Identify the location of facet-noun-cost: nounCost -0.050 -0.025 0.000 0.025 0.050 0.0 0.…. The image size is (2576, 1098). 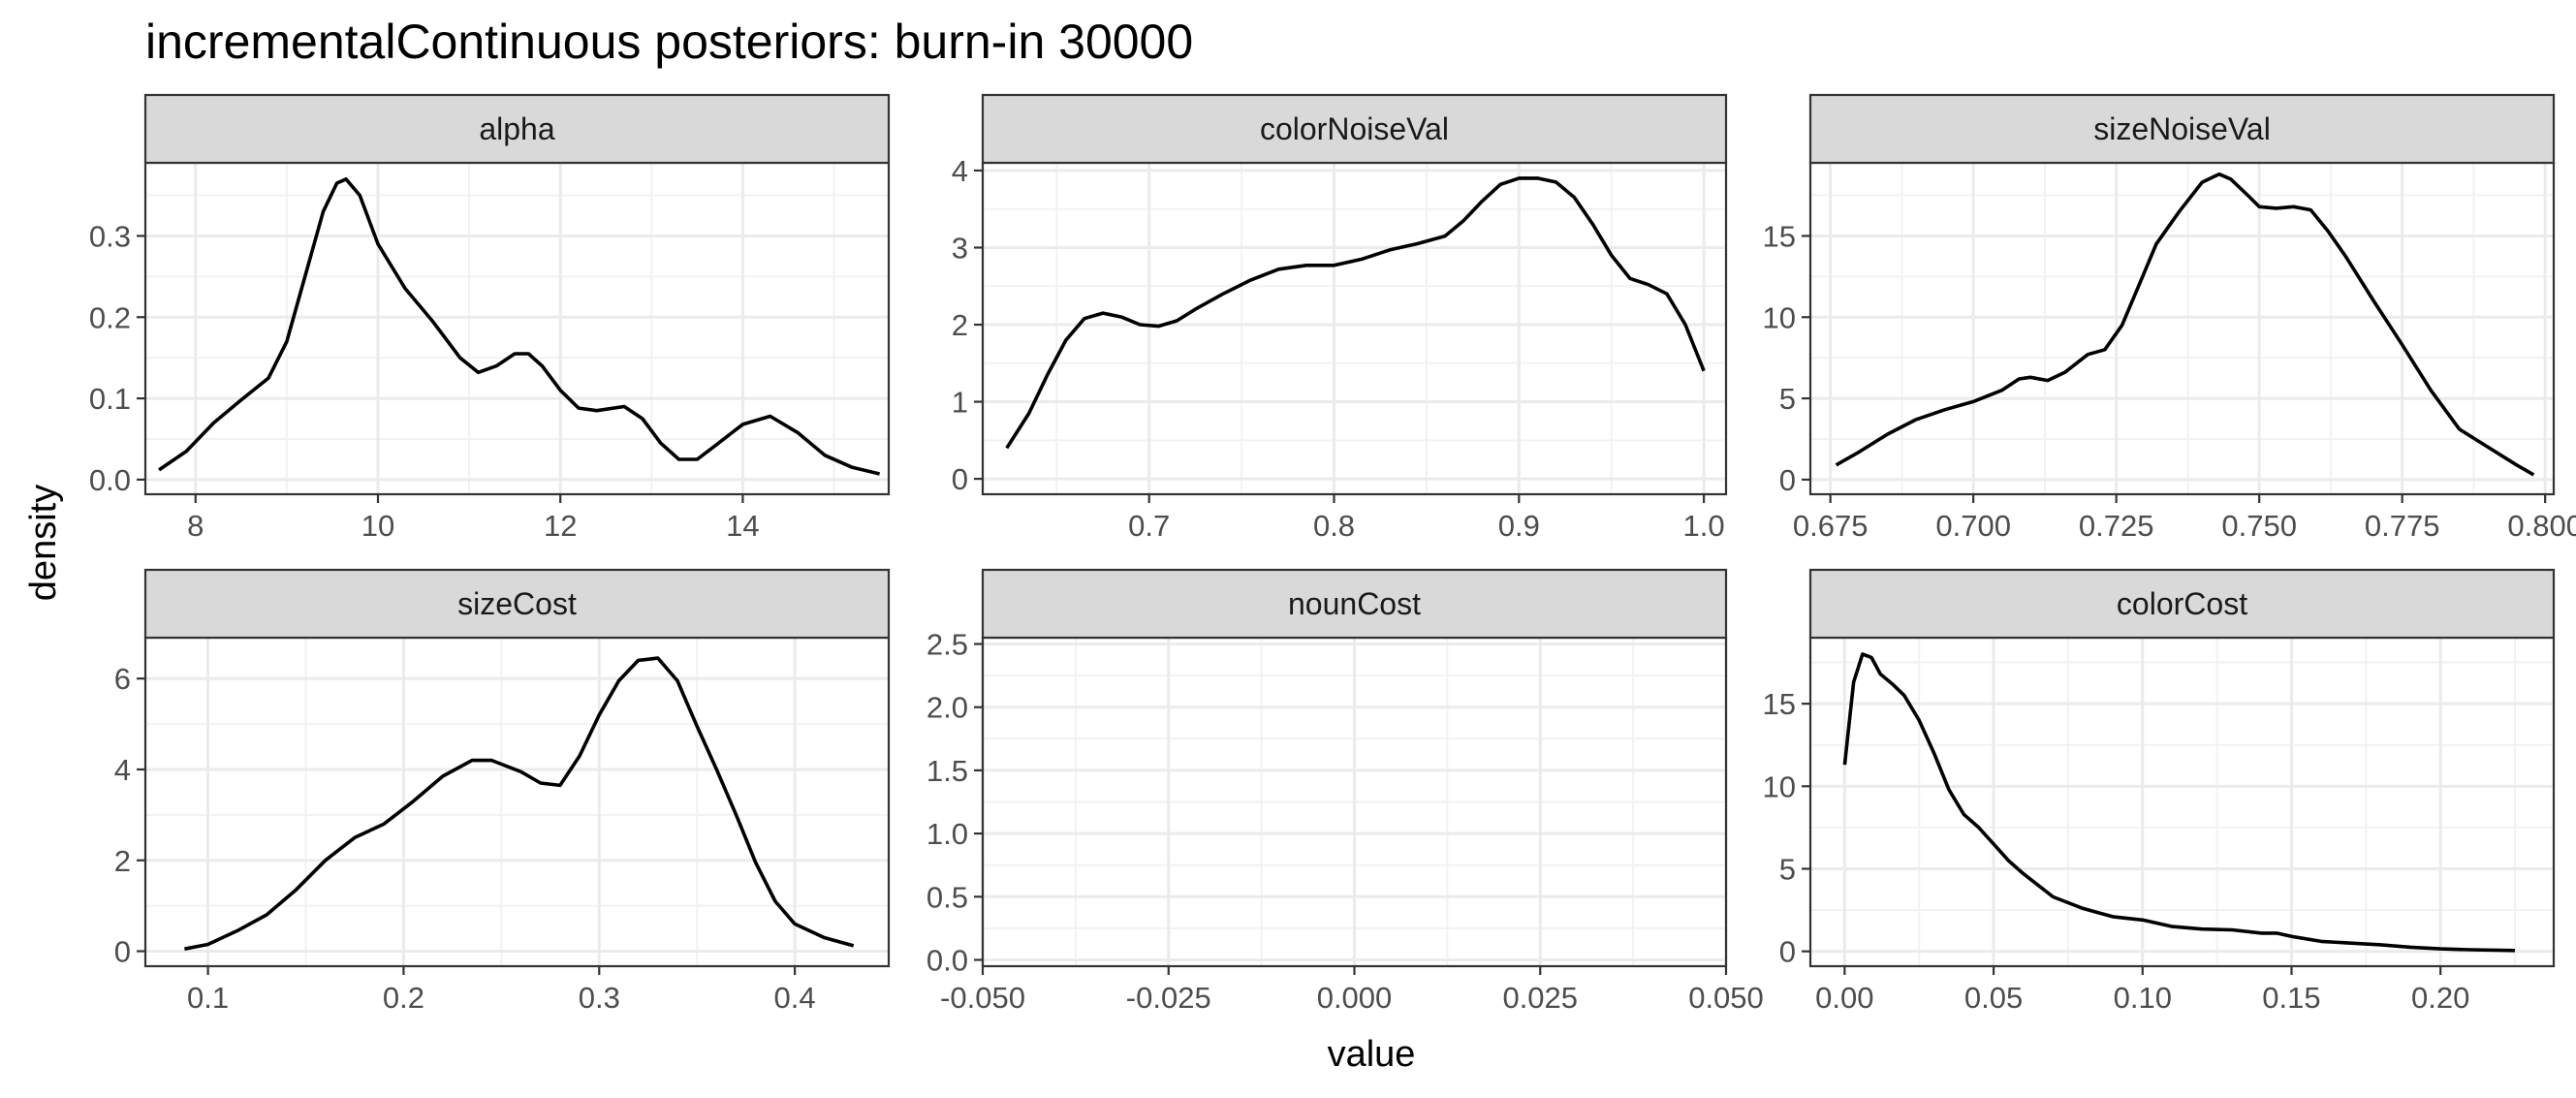
(1345, 792).